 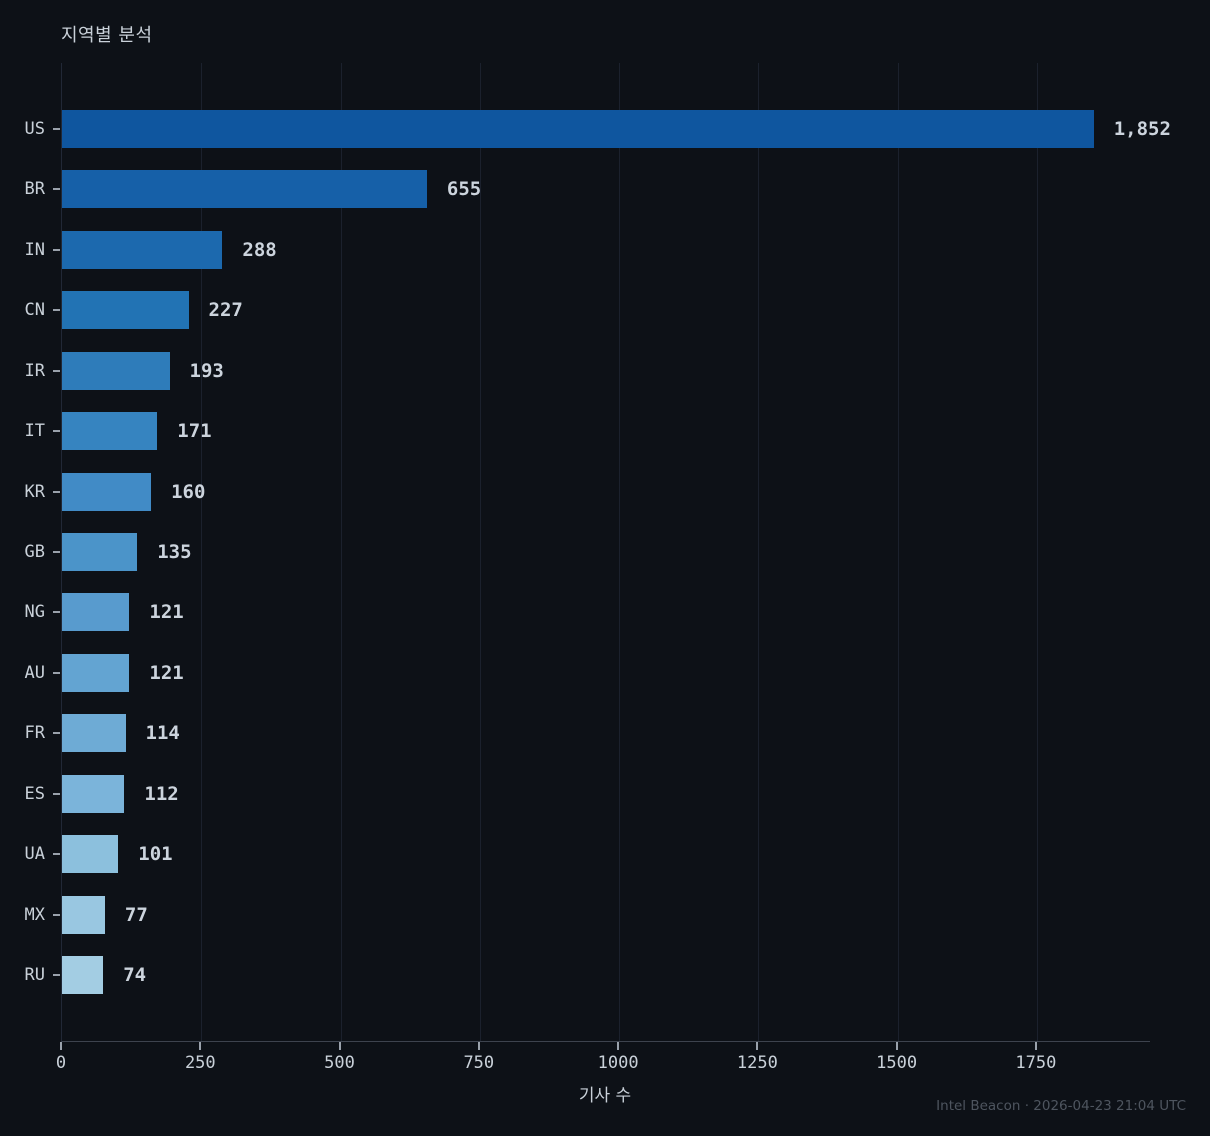 What do you see at coordinates (155, 854) in the screenshot?
I see `bar-value-label: 101` at bounding box center [155, 854].